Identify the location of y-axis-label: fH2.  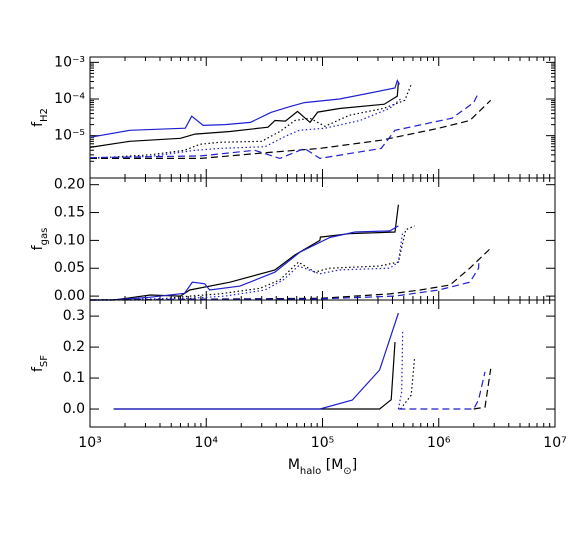
(40, 117).